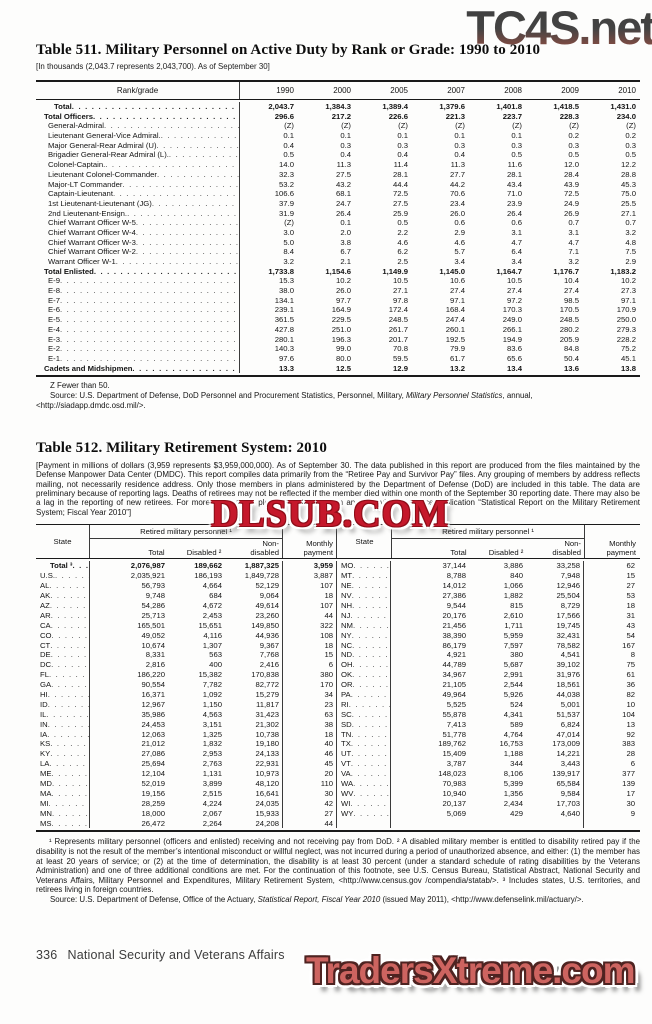 Image resolution: width=652 pixels, height=1024 pixels. Describe the element at coordinates (364, 635) in the screenshot. I see `state-cell: NY` at that location.